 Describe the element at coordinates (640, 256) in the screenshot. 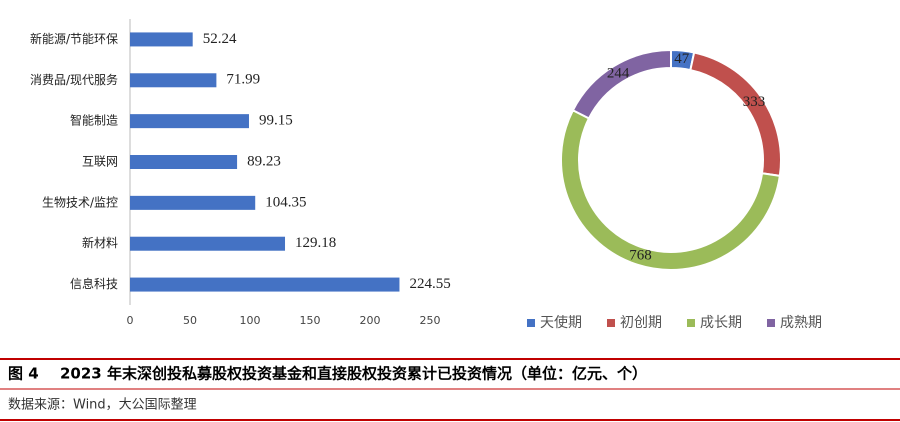

I see `slice-label: 768` at that location.